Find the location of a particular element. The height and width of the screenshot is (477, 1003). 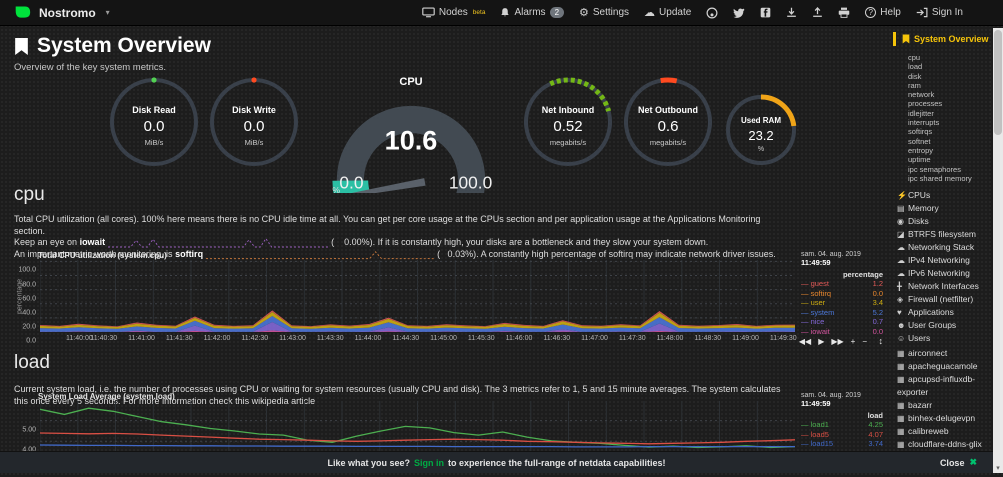

gauge-net-outbound: Net Outbound 0.6 megabits/s is located at coordinates (668, 126).